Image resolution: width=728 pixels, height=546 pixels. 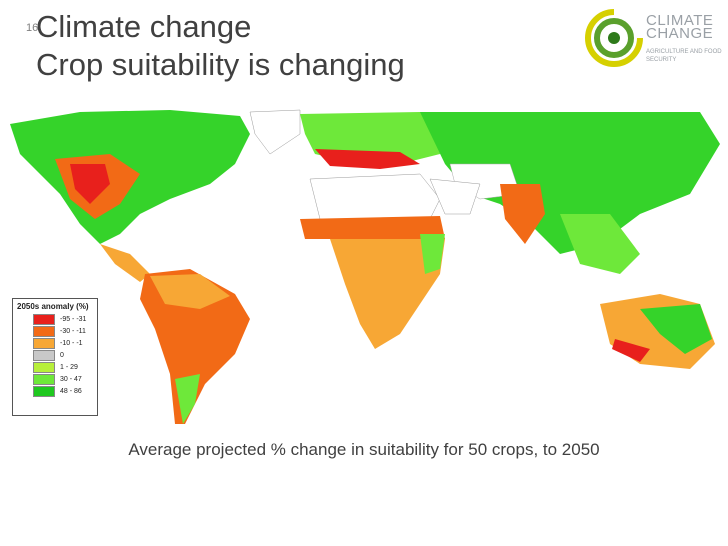 What do you see at coordinates (187, 399) in the screenshot?
I see `south-america-south` at bounding box center [187, 399].